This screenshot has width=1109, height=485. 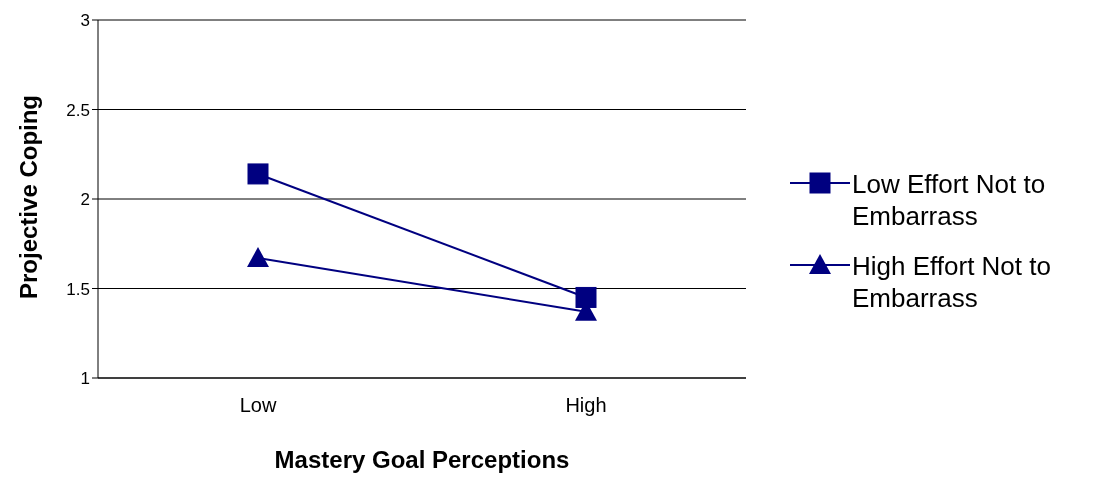 I want to click on x-axis-title: Mastery Goal Perceptions, so click(x=422, y=459).